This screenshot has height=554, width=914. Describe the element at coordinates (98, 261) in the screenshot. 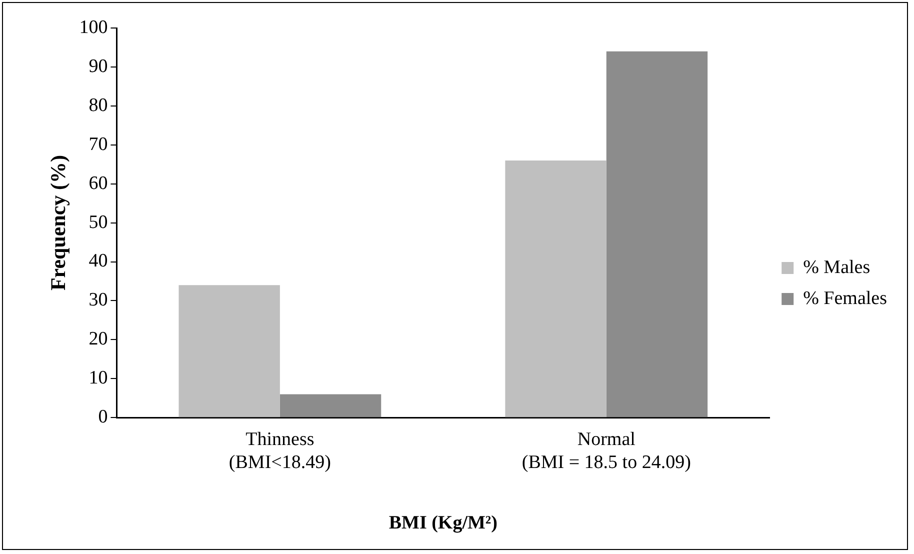

I see `y-tick-label: 40` at that location.